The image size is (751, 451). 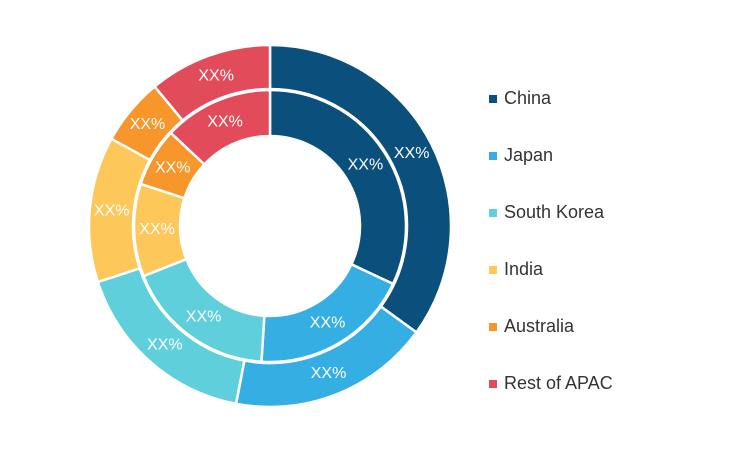 What do you see at coordinates (157, 229) in the screenshot?
I see `inner-label-india: XX%` at bounding box center [157, 229].